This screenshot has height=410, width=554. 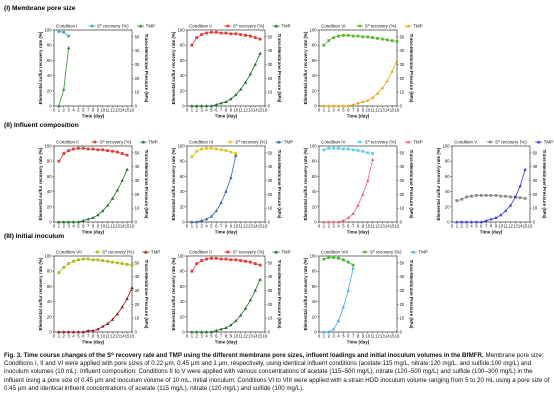 What do you see at coordinates (67, 26) in the screenshot?
I see `legend-condition: Condition I` at bounding box center [67, 26].